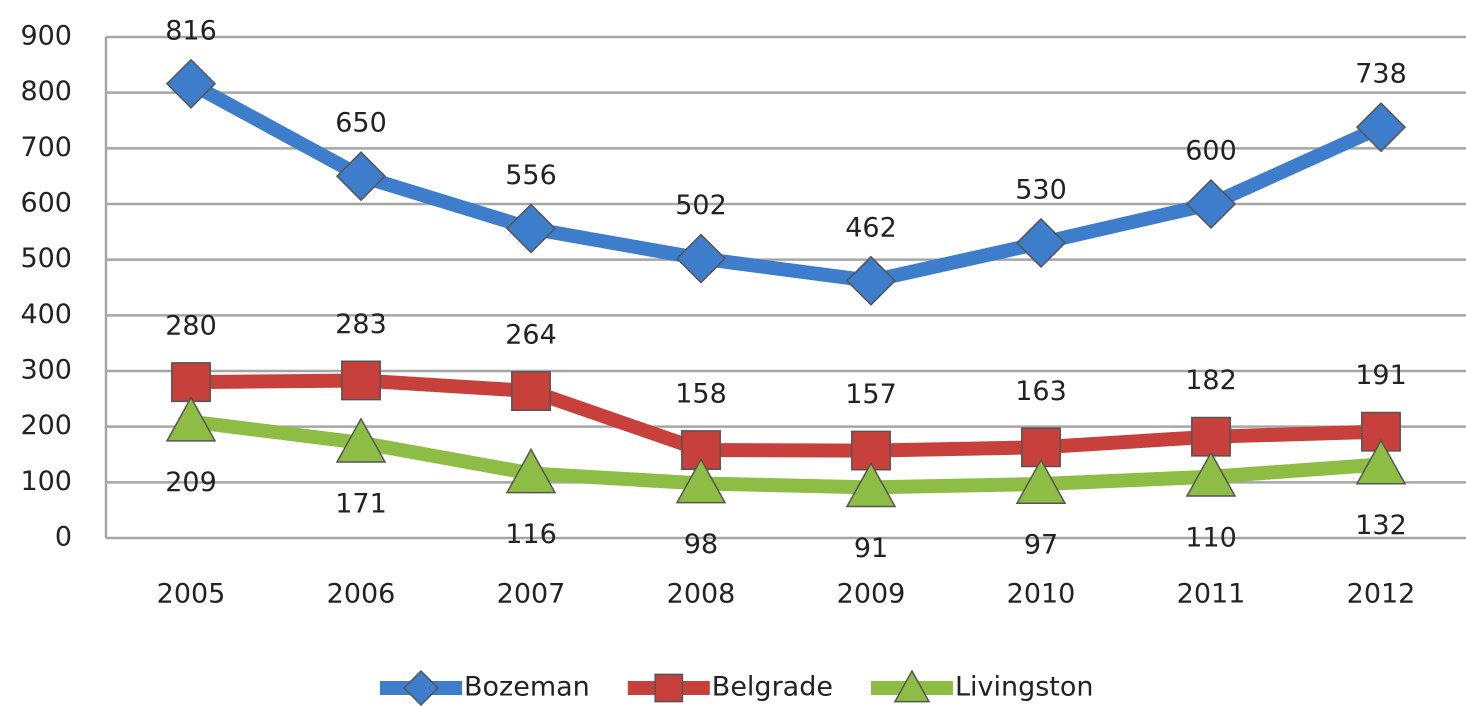 The width and height of the screenshot is (1466, 706). What do you see at coordinates (871, 394) in the screenshot?
I see `data-label: 157` at bounding box center [871, 394].